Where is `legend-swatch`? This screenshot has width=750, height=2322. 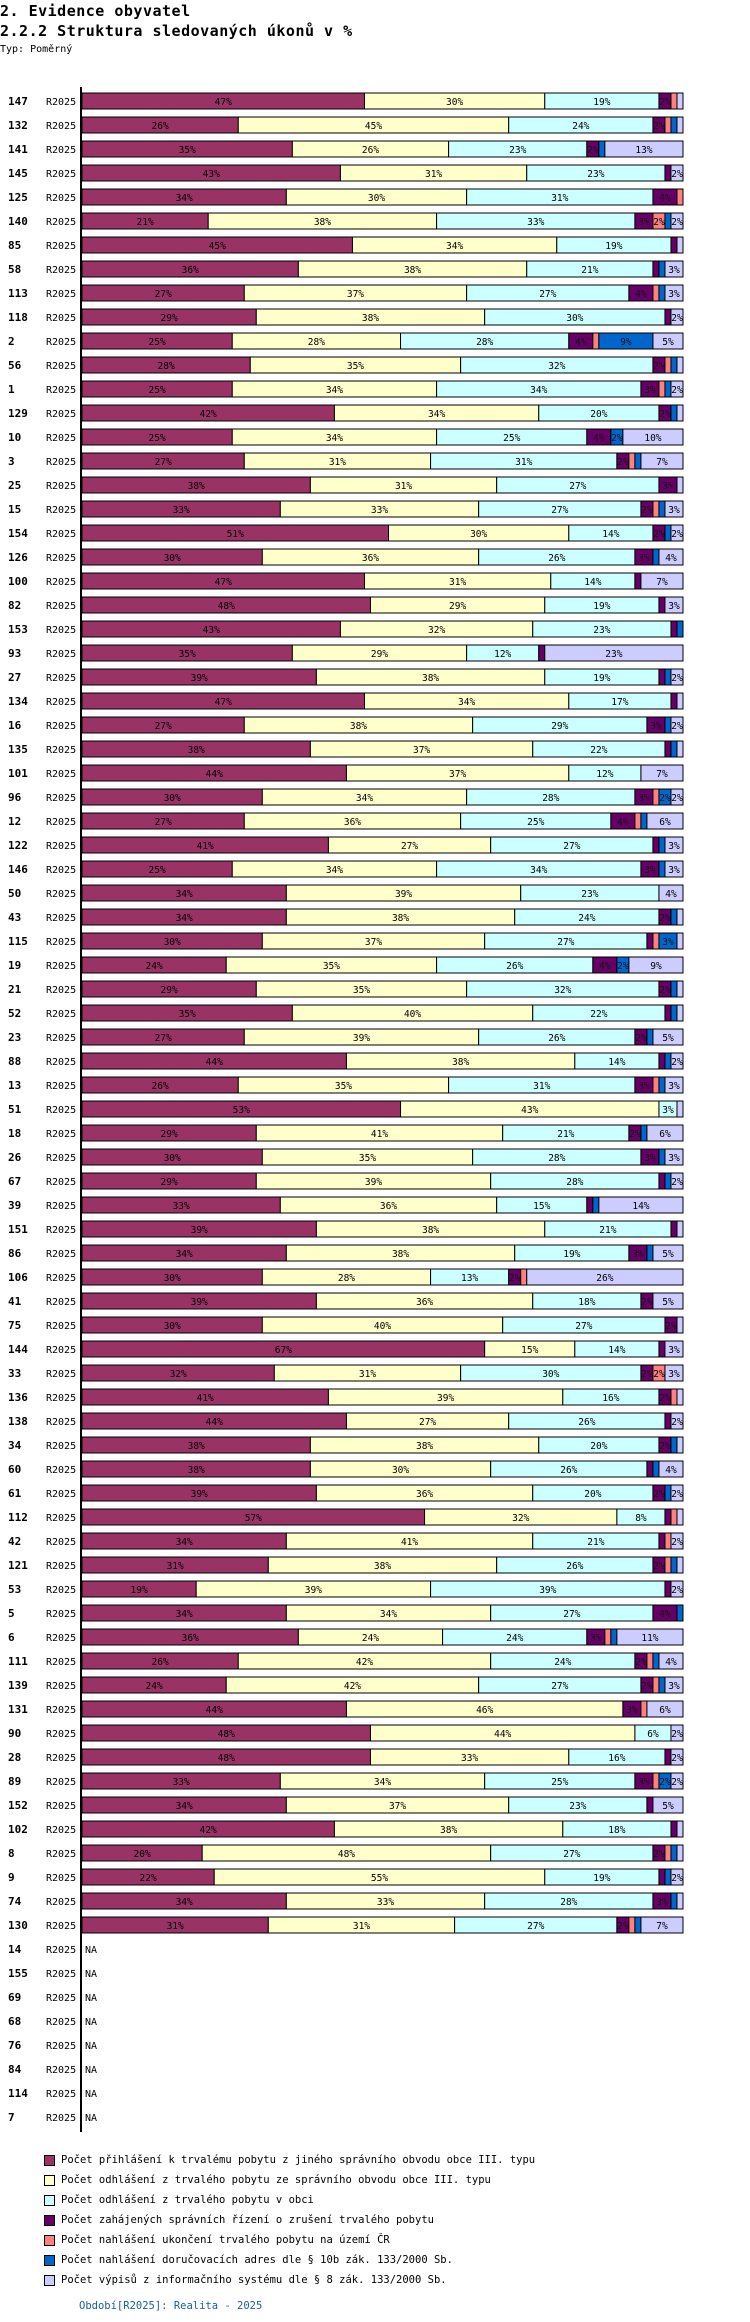 legend-swatch is located at coordinates (49, 2220).